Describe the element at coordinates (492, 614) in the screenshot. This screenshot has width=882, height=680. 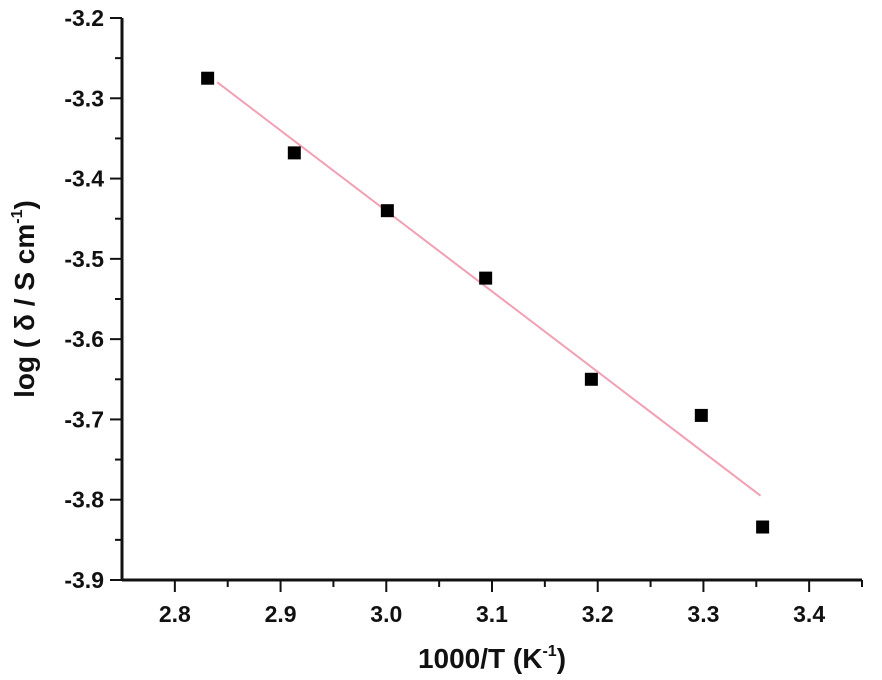
I see `x-tick-label: 3.1` at that location.